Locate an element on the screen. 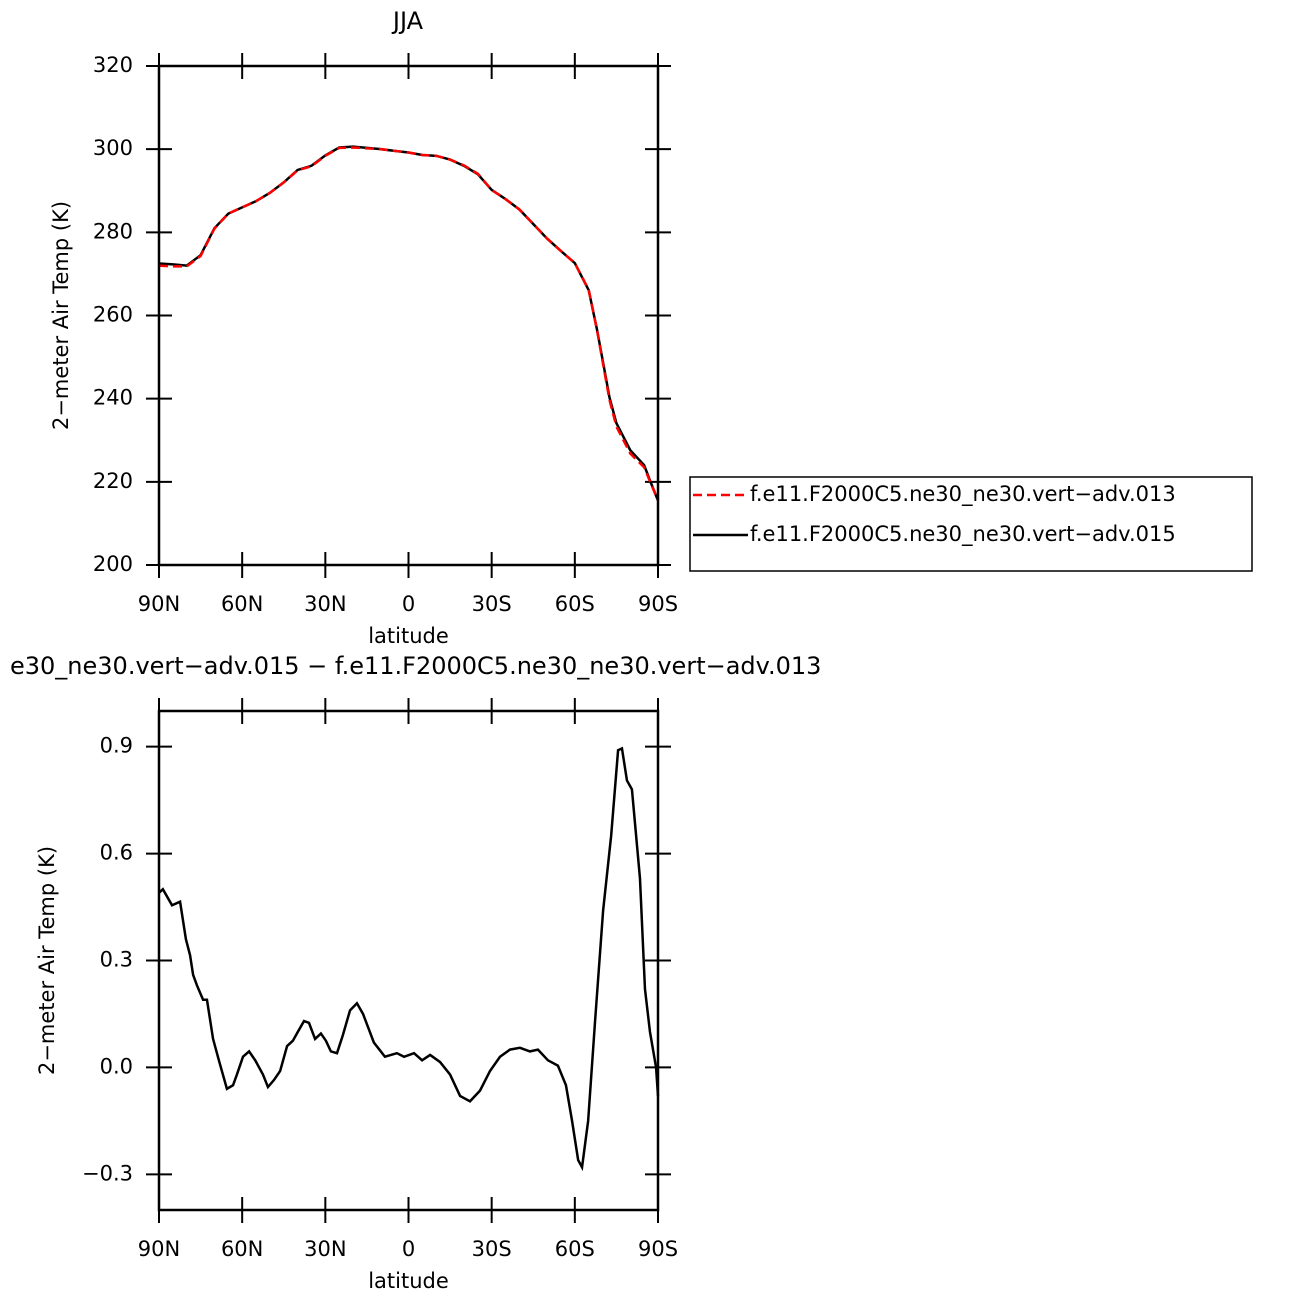 The height and width of the screenshot is (1303, 1302). y-tick-label: 0.3 is located at coordinates (116, 960).